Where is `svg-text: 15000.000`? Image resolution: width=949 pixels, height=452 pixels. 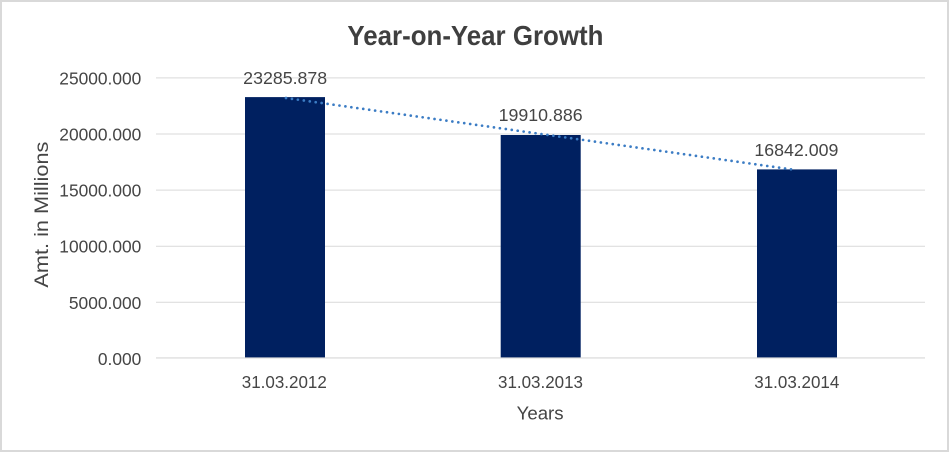 svg-text: 15000.000 is located at coordinates (100, 191).